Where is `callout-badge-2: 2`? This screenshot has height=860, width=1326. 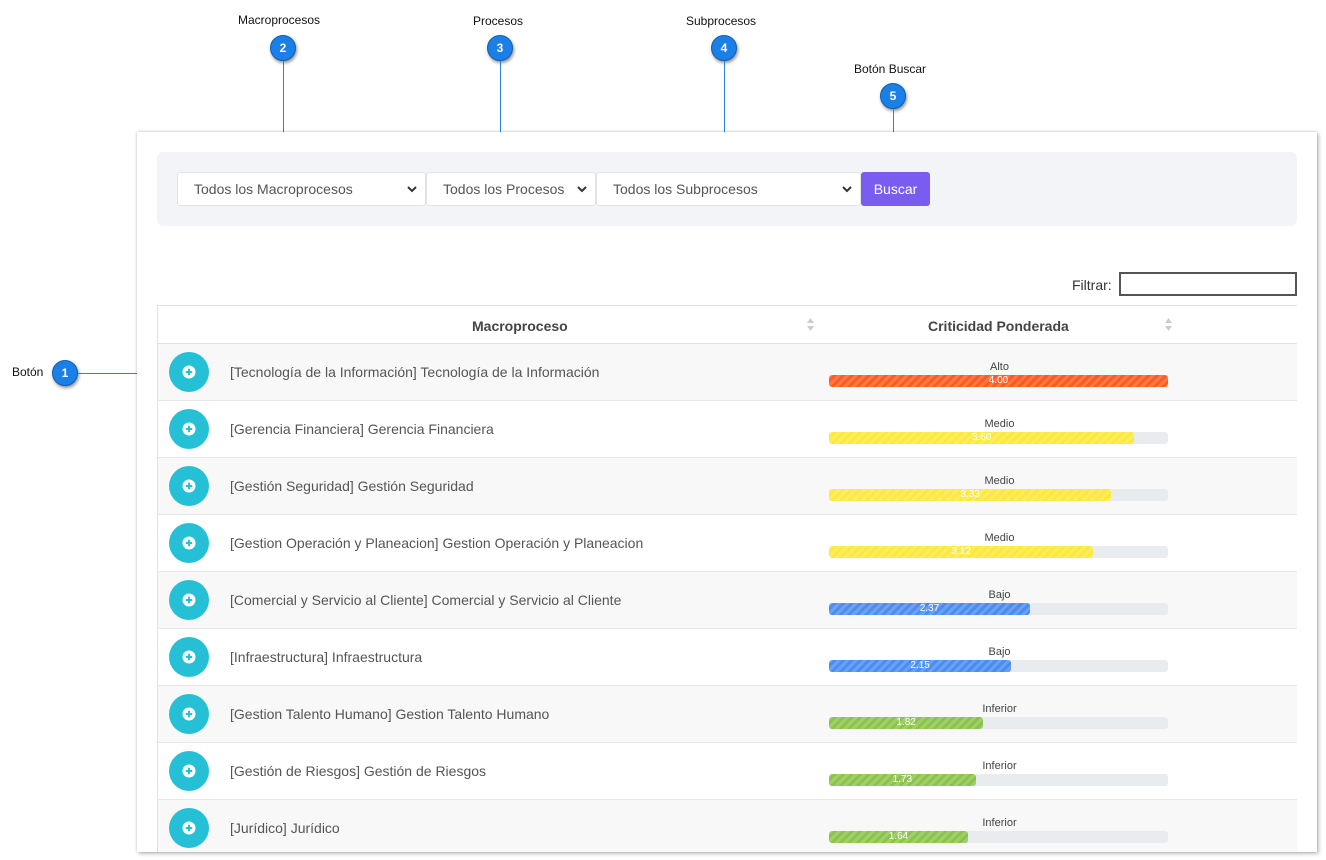 callout-badge-2: 2 is located at coordinates (283, 48).